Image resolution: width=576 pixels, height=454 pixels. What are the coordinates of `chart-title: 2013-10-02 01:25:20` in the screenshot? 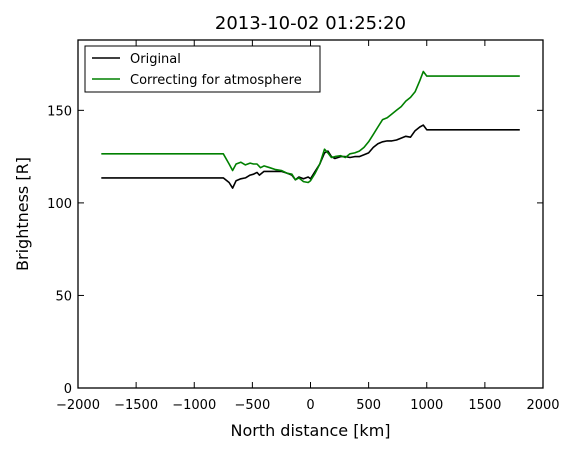 It's located at (310, 23).